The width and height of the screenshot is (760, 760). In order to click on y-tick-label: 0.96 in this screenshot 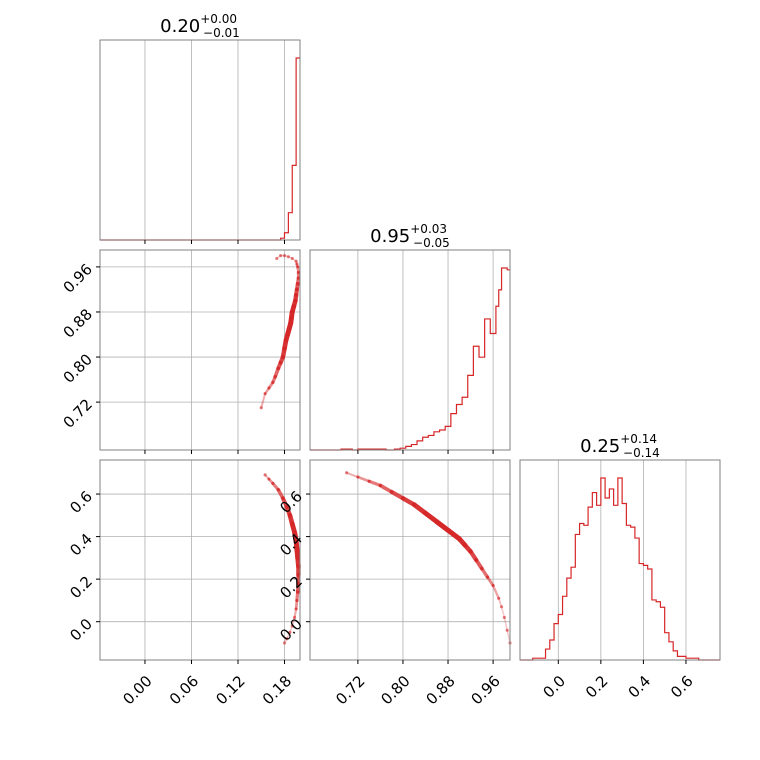, I will do `click(78, 278)`.